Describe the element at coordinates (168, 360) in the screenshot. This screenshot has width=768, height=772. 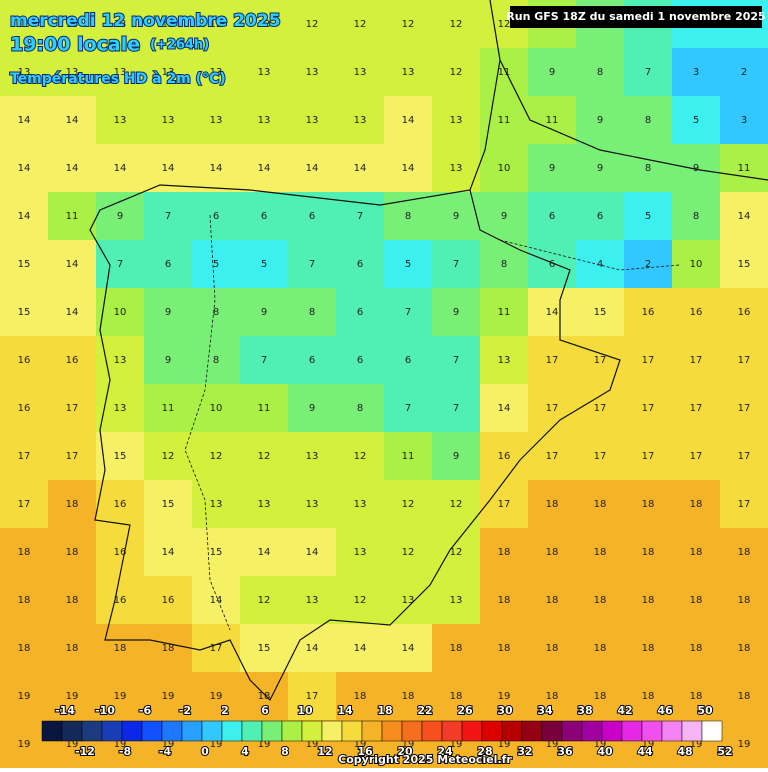
I see `temperature-value: 9` at that location.